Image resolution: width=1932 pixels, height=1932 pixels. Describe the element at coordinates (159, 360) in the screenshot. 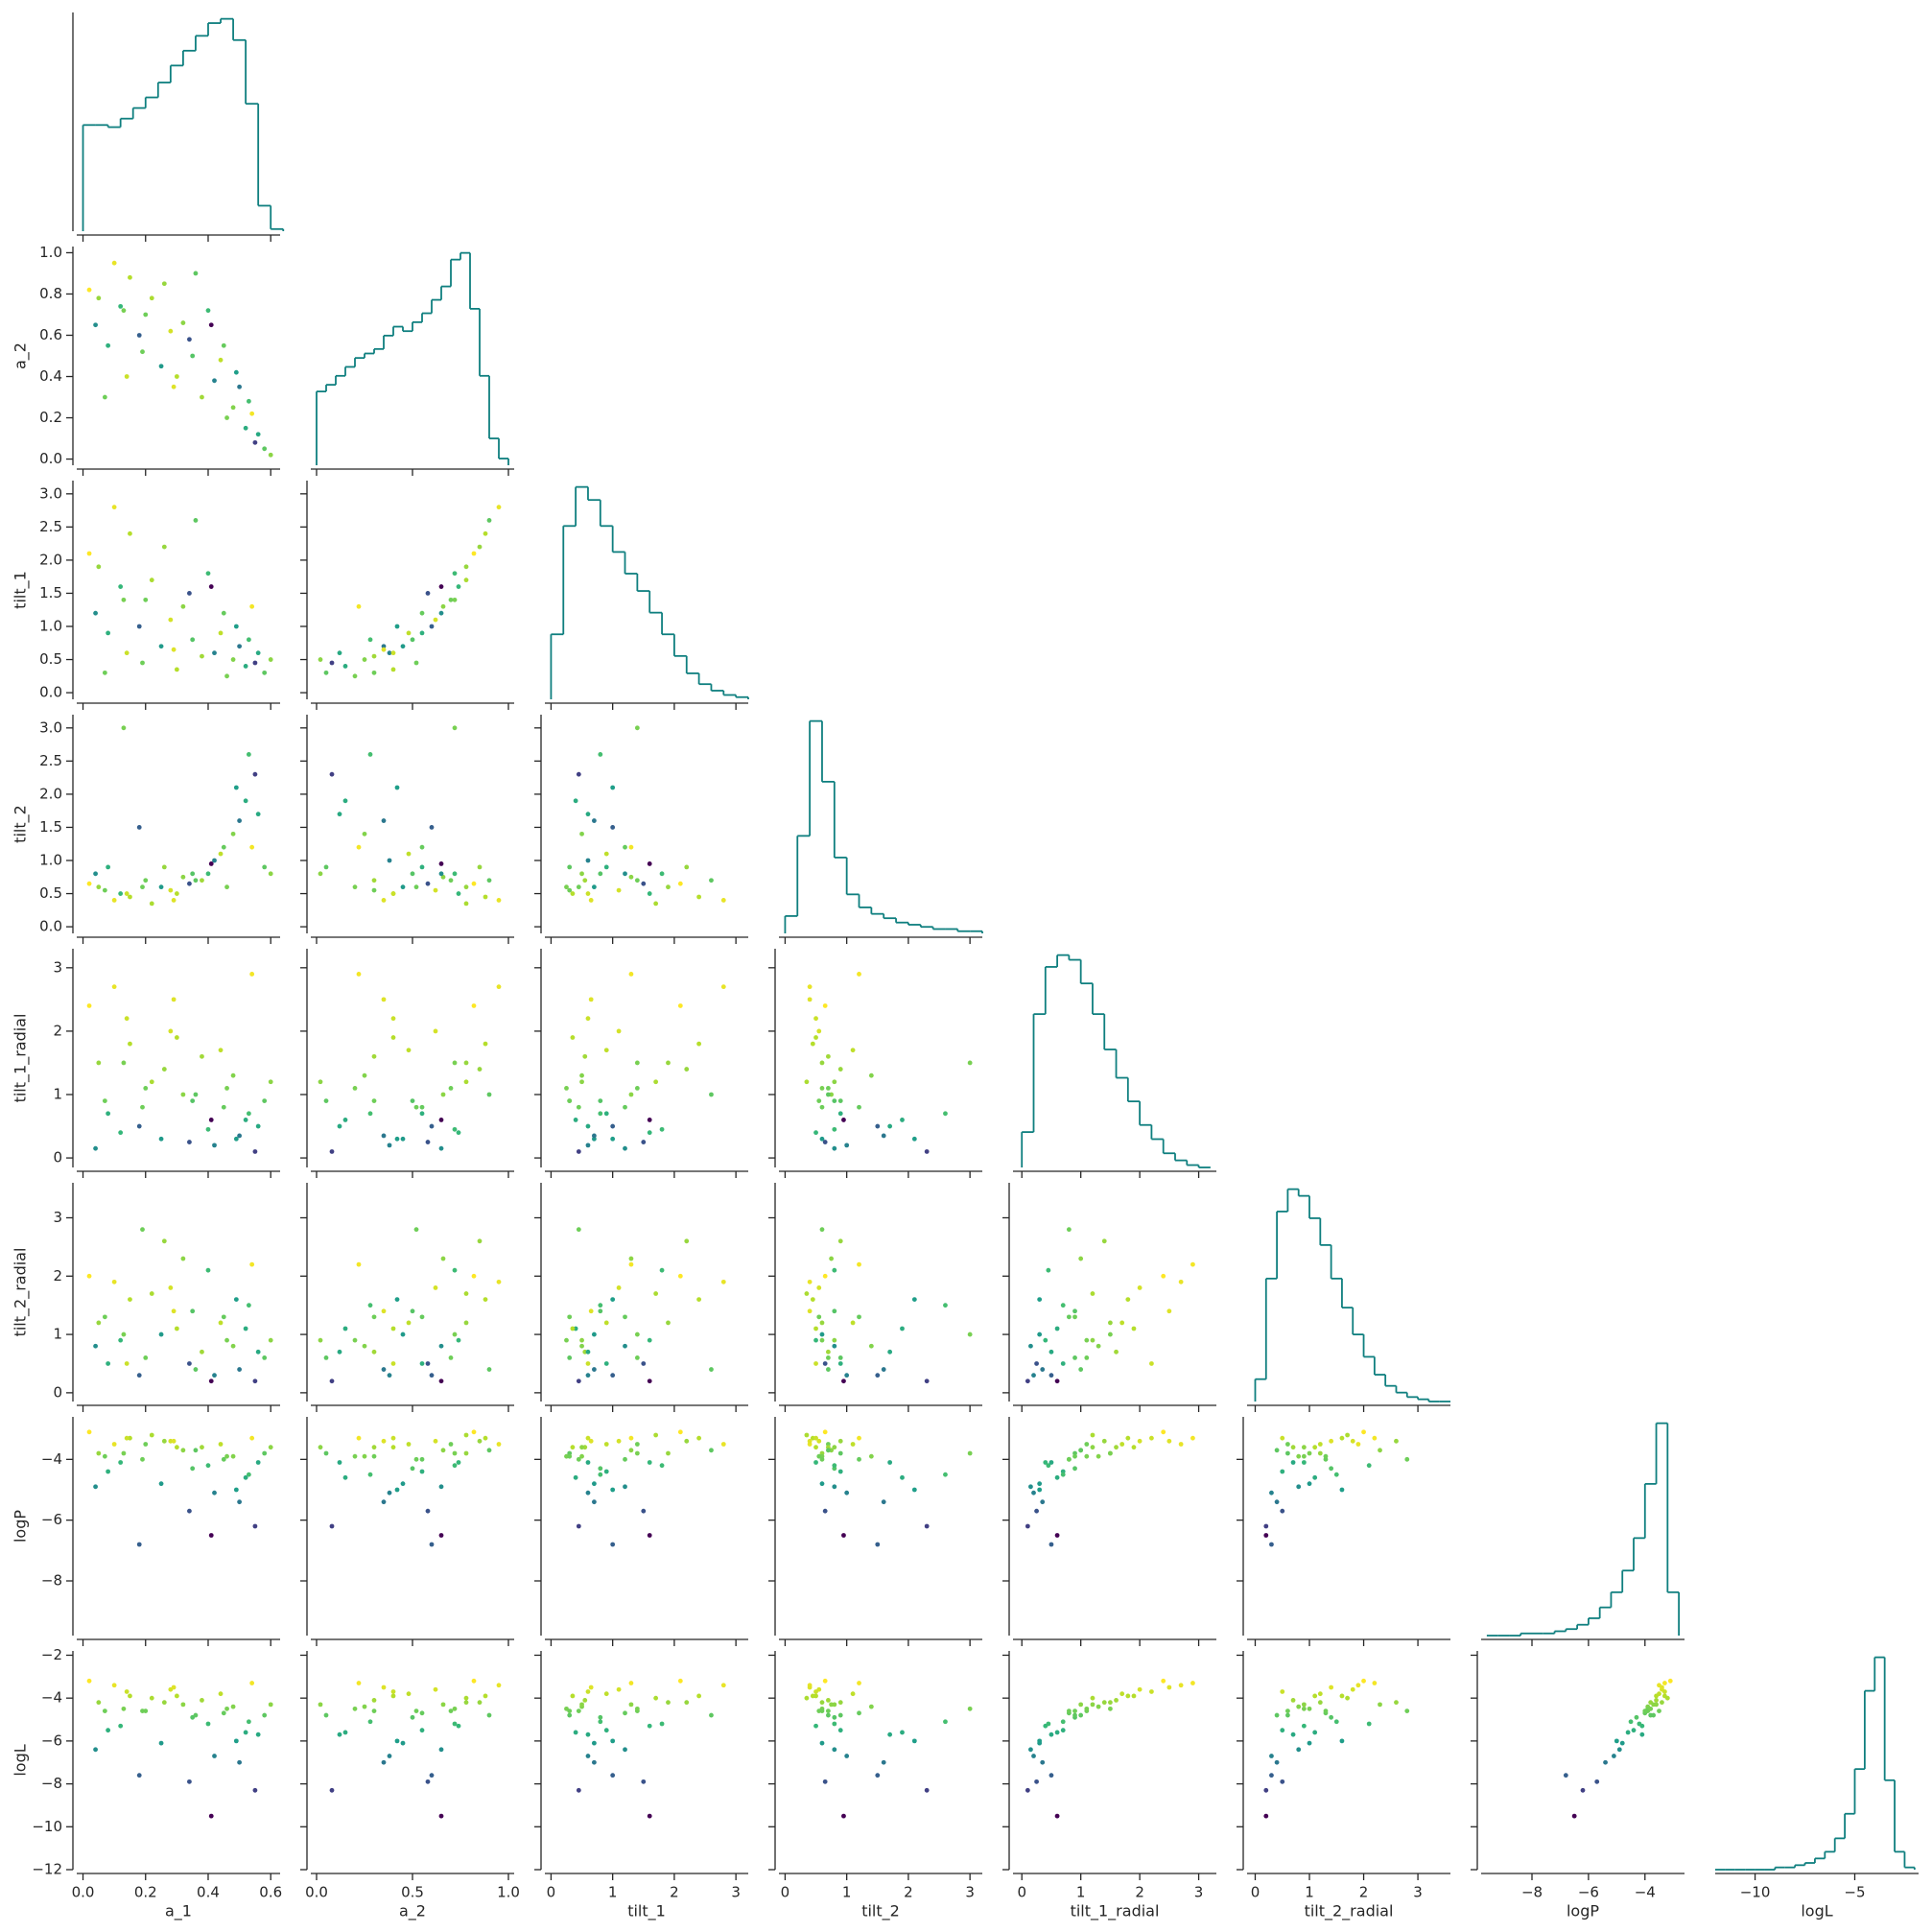

I see `scatter-panel: 0.0 0.2 0.4 0.6 0.8 1.0` at that location.